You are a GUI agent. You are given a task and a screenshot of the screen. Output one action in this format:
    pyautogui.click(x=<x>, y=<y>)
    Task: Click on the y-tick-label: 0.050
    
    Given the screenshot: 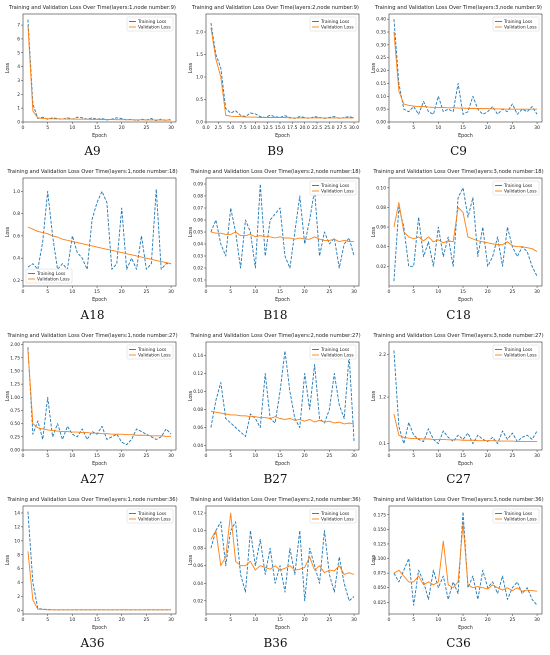 What is the action you would take?
    pyautogui.click(x=379, y=588)
    